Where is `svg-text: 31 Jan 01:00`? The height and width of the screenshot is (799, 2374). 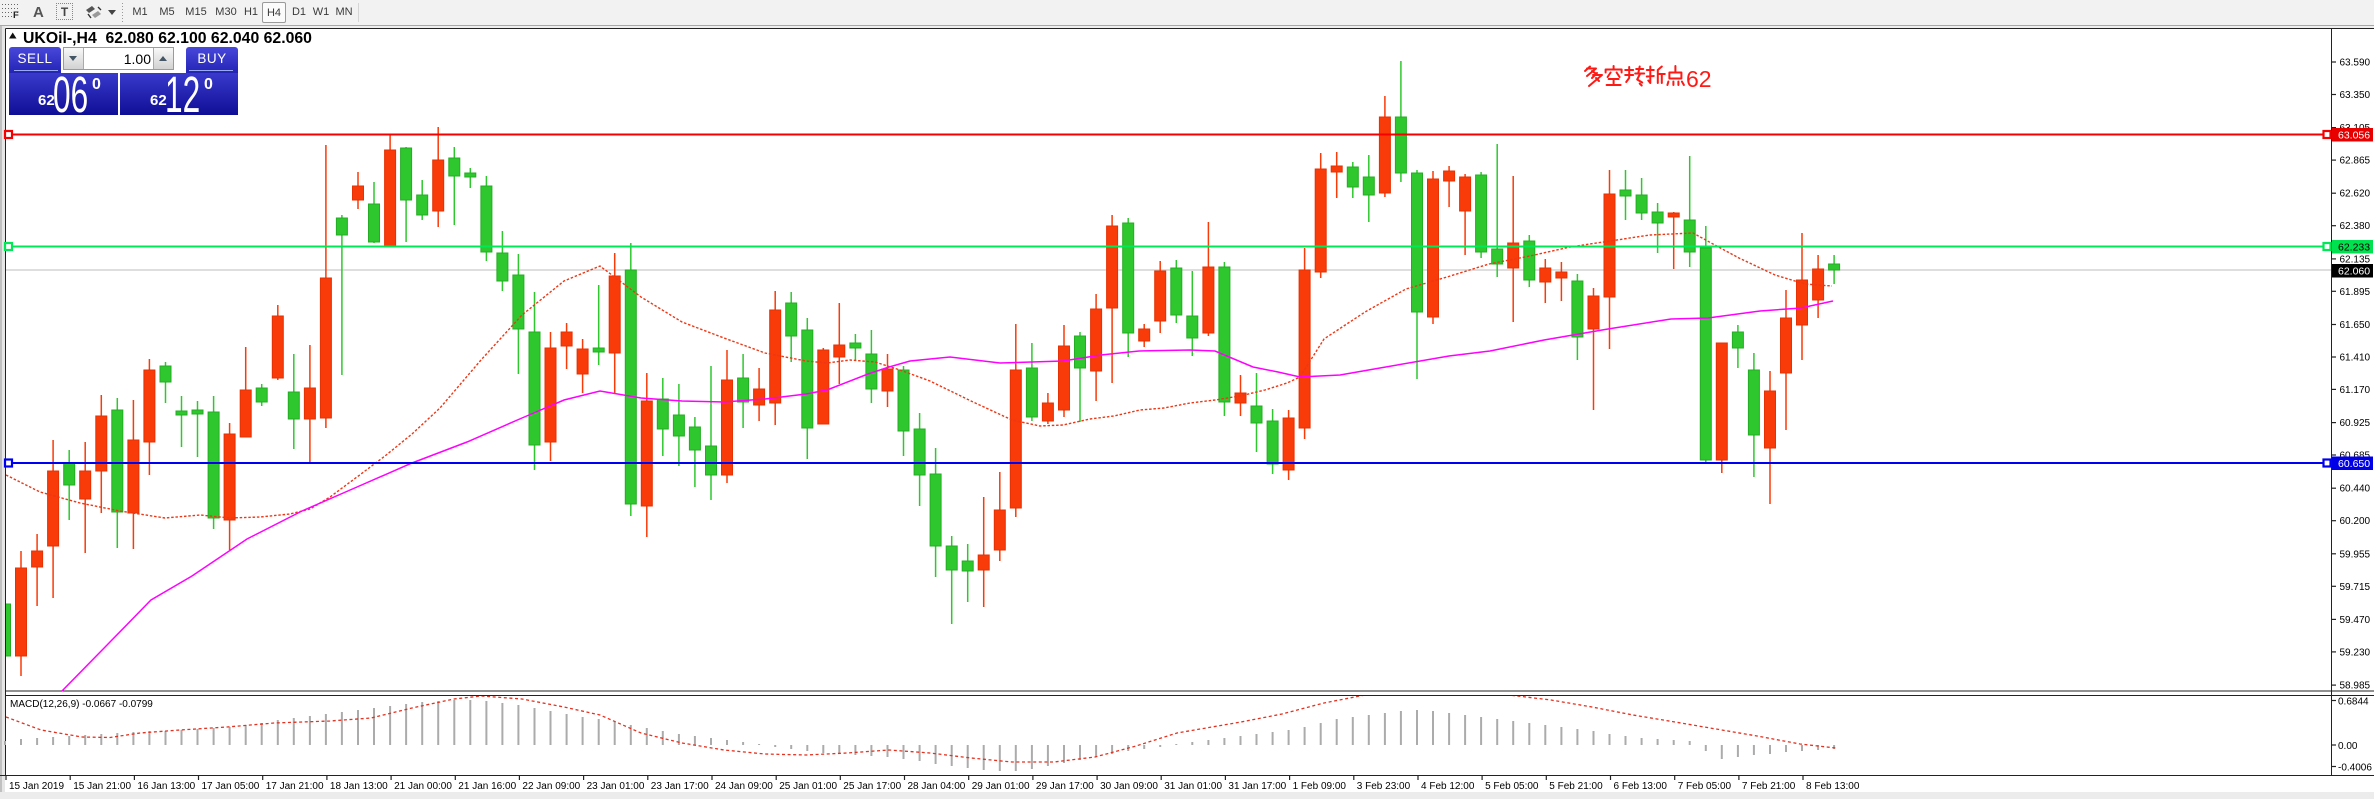 svg-text: 31 Jan 01:00 is located at coordinates (1193, 786).